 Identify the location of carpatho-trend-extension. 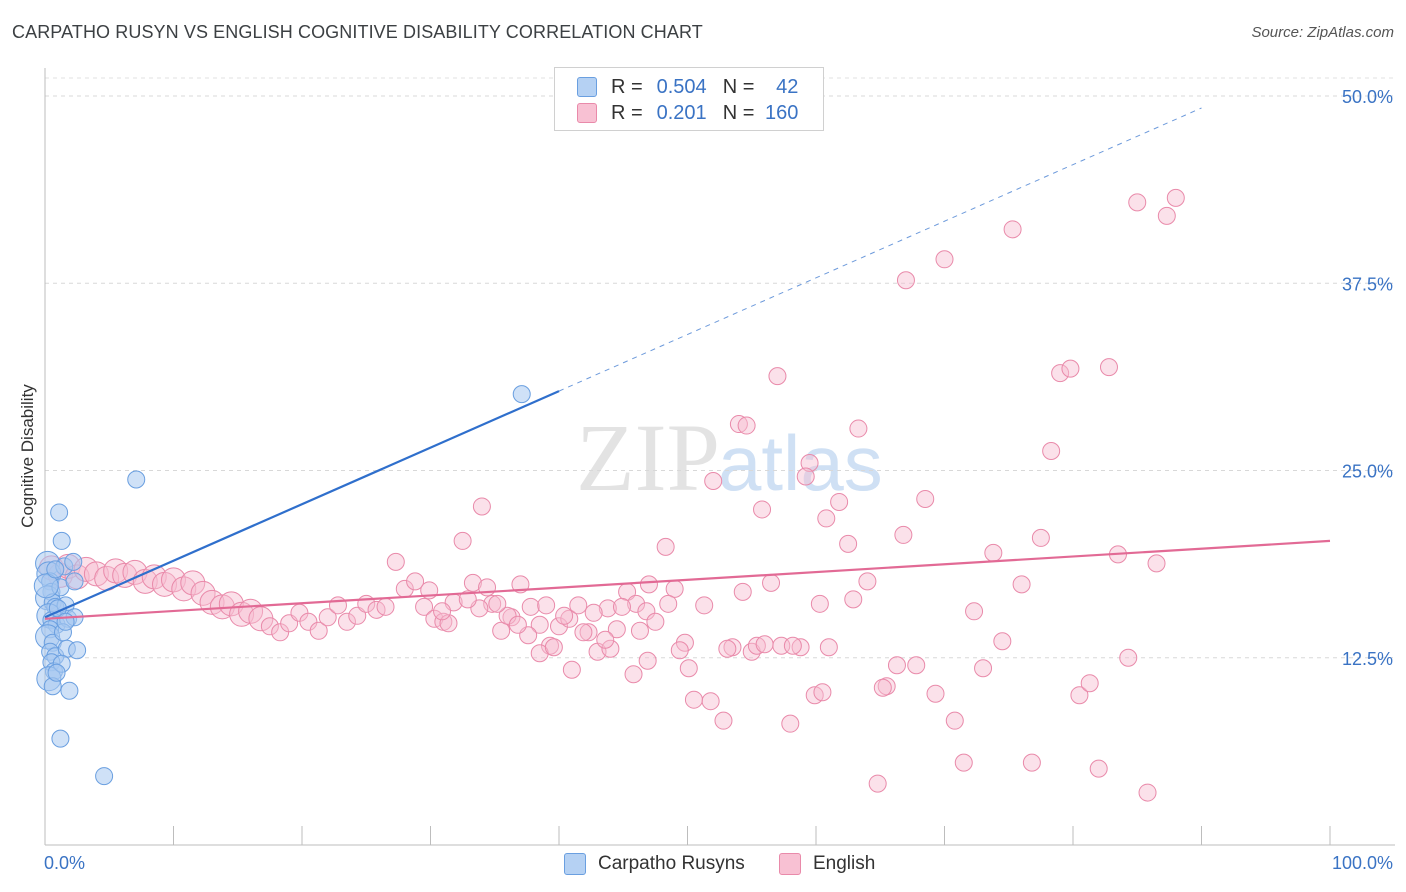
(880, 249).